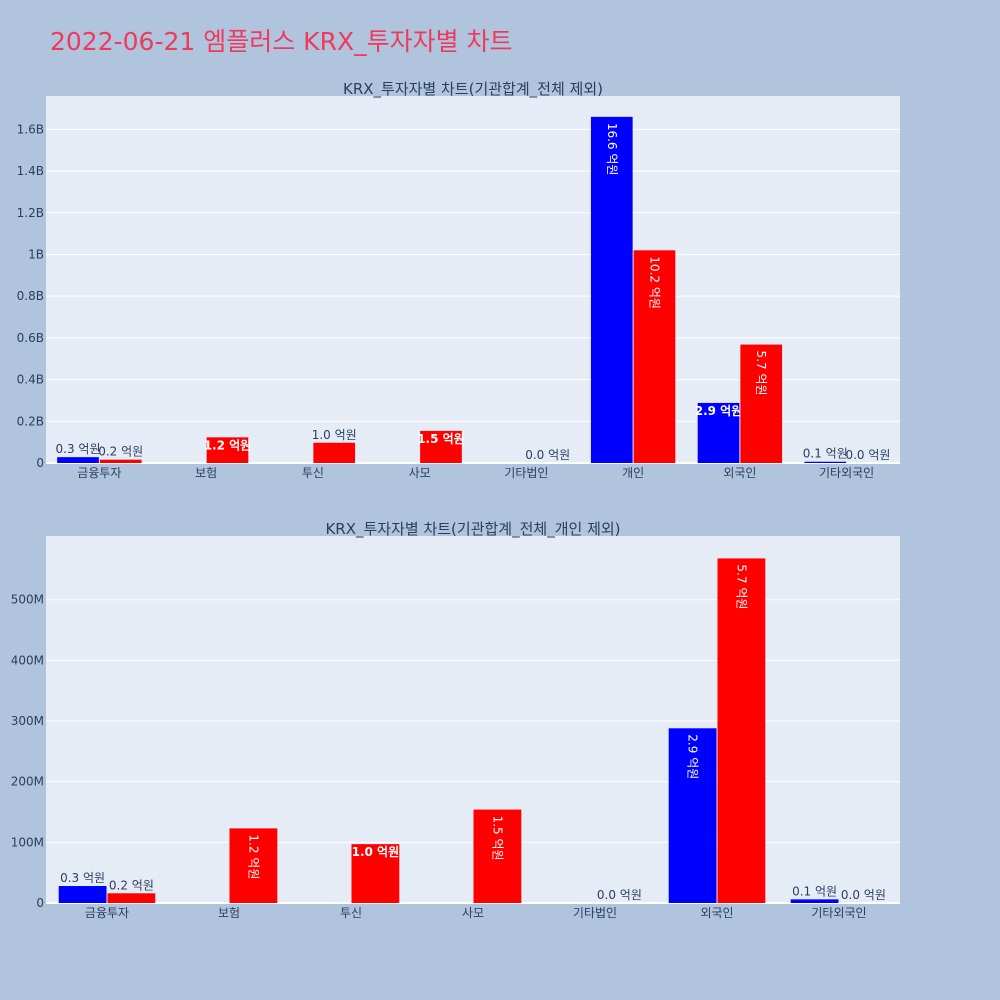 This screenshot has width=1000, height=1000. What do you see at coordinates (633, 473) in the screenshot?
I see `x-tick-label: 개인` at bounding box center [633, 473].